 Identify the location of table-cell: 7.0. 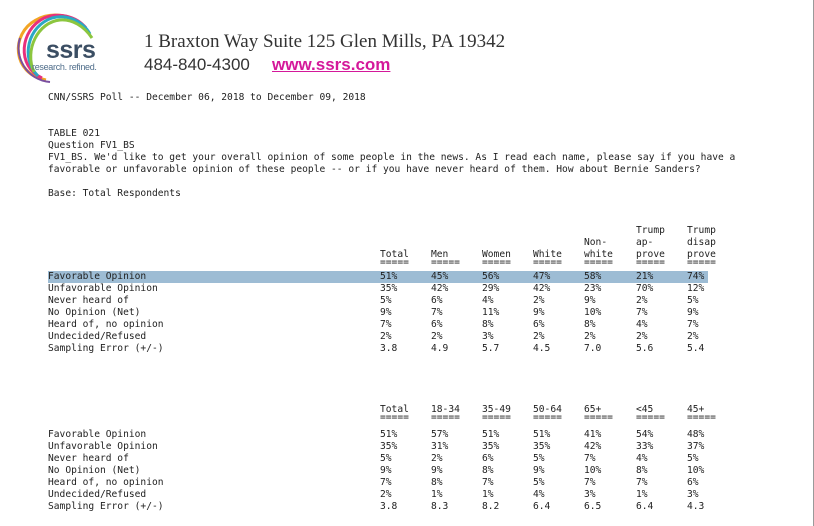
(593, 348).